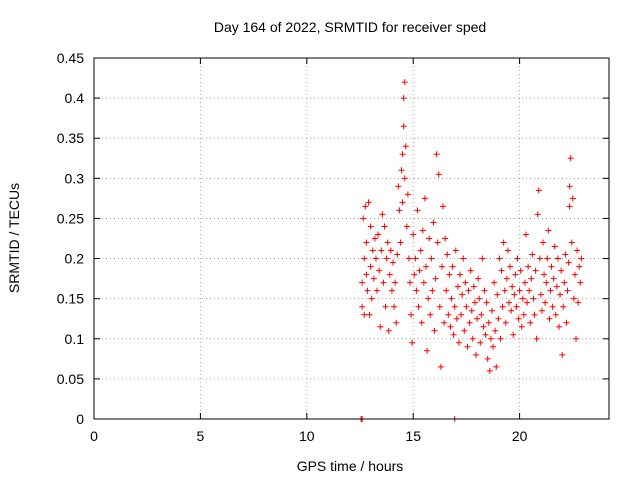 The width and height of the screenshot is (640, 480). Describe the element at coordinates (75, 178) in the screenshot. I see `y-tick-label: 0.3` at that location.